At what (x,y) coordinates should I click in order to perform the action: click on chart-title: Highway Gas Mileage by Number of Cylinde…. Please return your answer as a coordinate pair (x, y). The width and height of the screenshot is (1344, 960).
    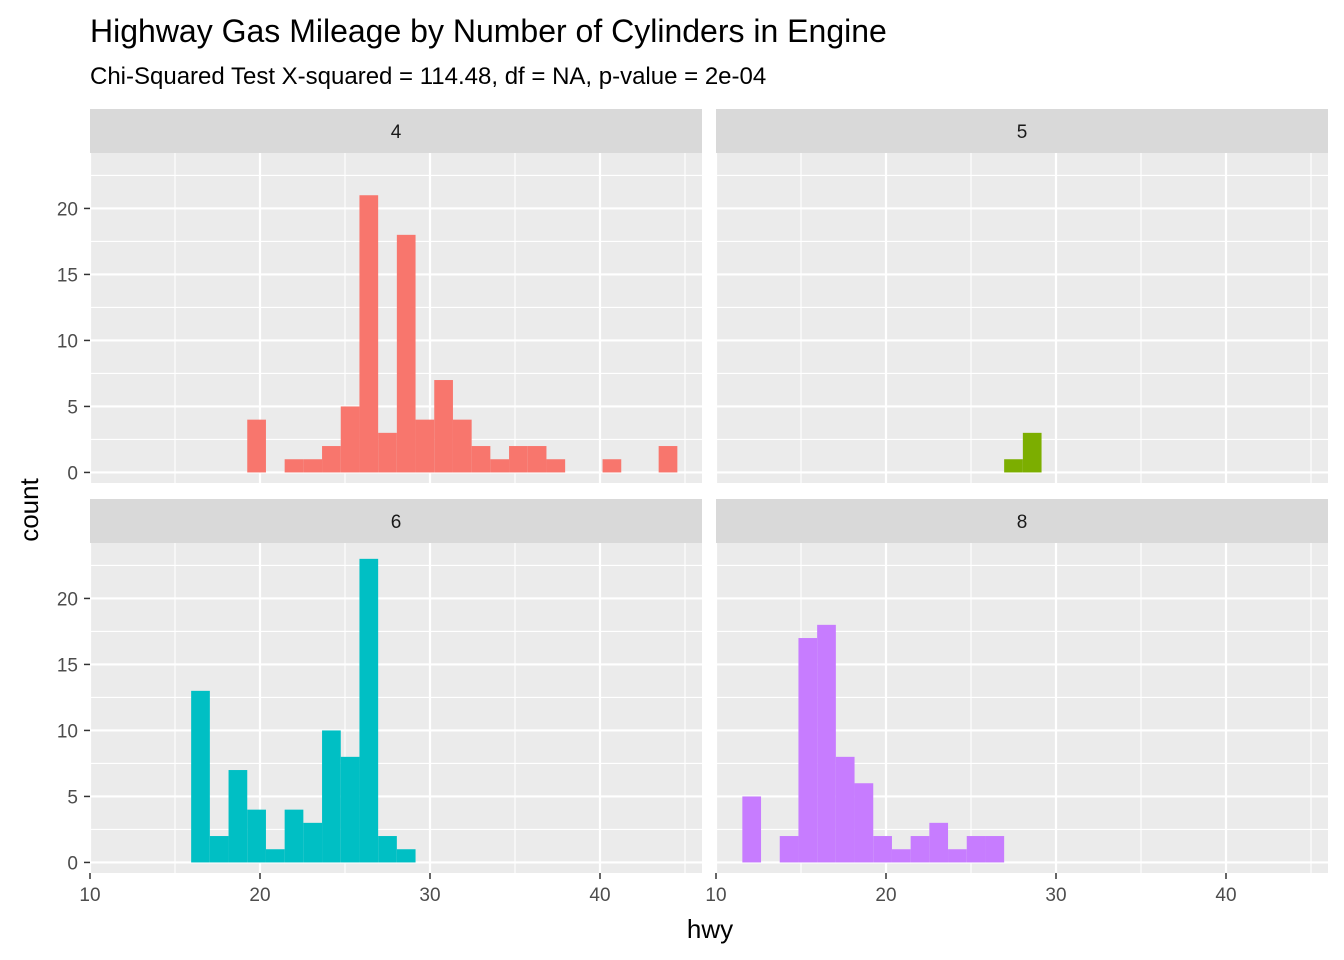
    Looking at the image, I should click on (488, 31).